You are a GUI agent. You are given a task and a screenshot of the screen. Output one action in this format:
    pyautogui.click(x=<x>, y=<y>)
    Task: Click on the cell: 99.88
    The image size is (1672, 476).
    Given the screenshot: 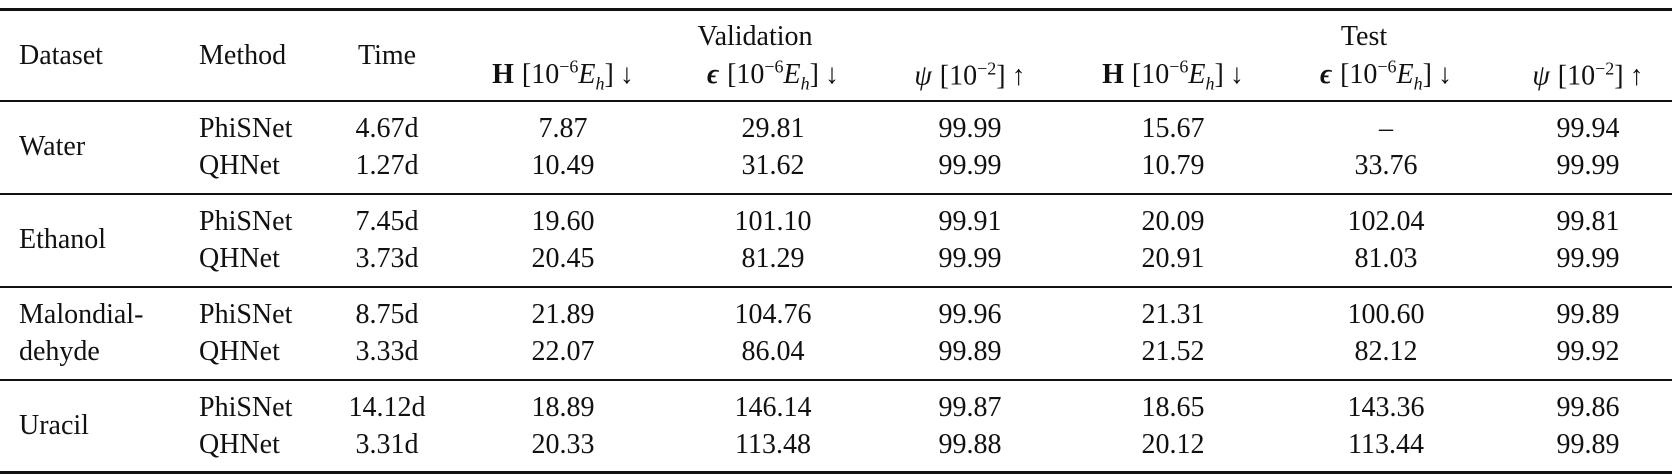 What is the action you would take?
    pyautogui.click(x=970, y=444)
    